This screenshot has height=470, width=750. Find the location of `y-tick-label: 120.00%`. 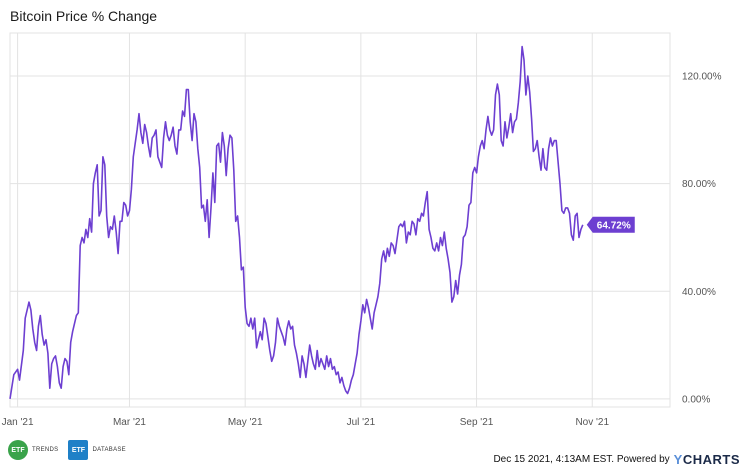

y-tick-label: 120.00% is located at coordinates (702, 77).